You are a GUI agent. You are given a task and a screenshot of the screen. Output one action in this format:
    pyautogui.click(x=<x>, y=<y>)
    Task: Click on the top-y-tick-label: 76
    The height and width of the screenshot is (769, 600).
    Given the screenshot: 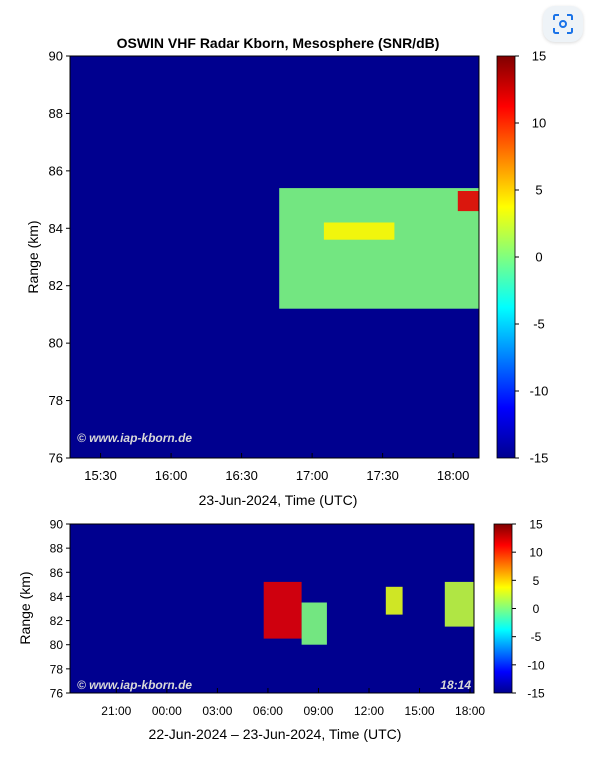 What is the action you would take?
    pyautogui.click(x=56, y=458)
    